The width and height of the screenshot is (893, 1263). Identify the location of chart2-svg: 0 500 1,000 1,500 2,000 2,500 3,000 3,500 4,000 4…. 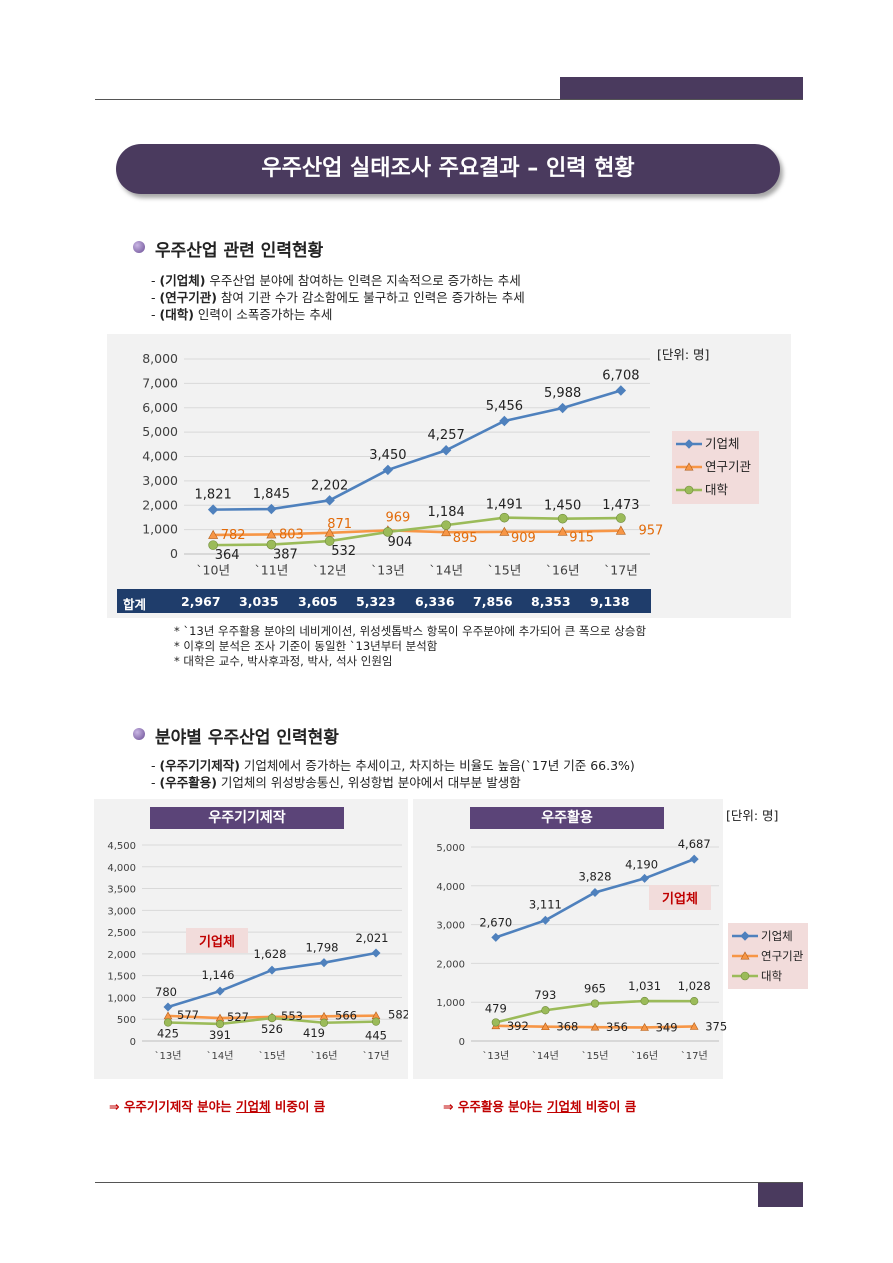
(257, 951).